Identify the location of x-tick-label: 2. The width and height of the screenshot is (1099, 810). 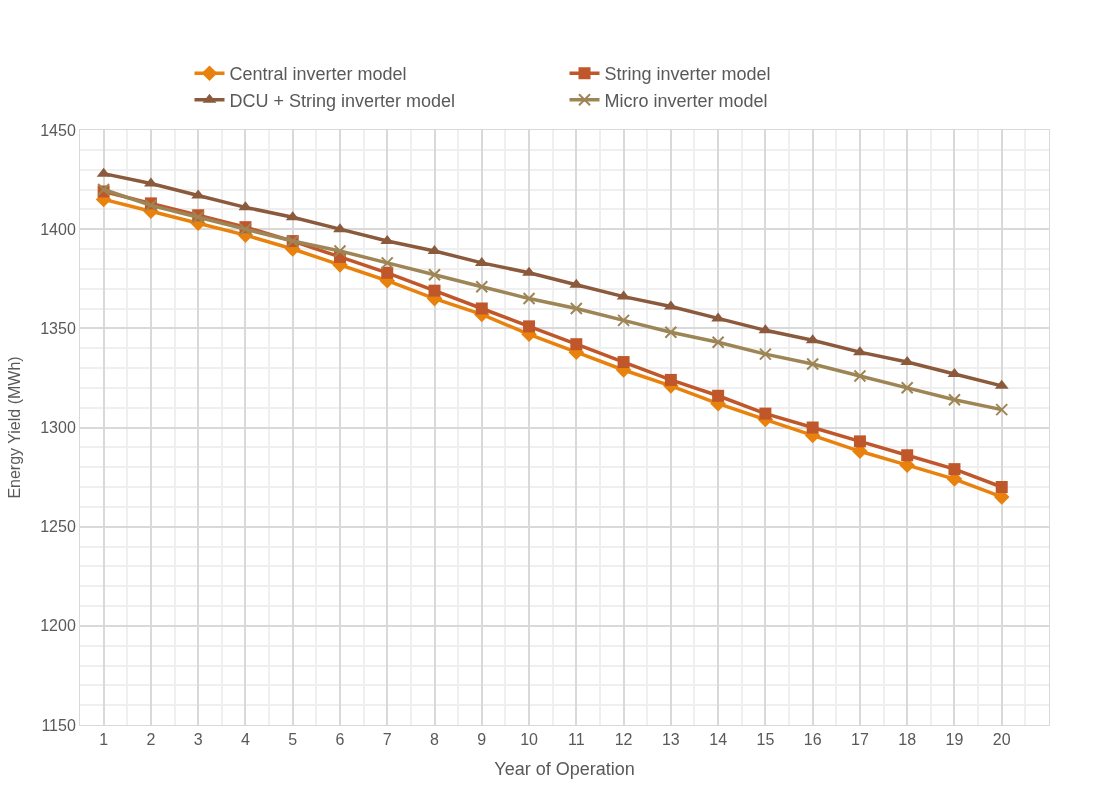
(151, 740).